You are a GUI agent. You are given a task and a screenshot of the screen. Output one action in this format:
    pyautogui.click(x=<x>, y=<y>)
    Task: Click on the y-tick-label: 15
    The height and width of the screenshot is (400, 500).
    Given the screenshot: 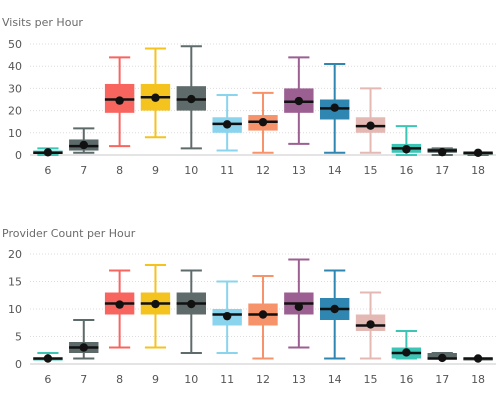 What is the action you would take?
    pyautogui.click(x=15, y=282)
    